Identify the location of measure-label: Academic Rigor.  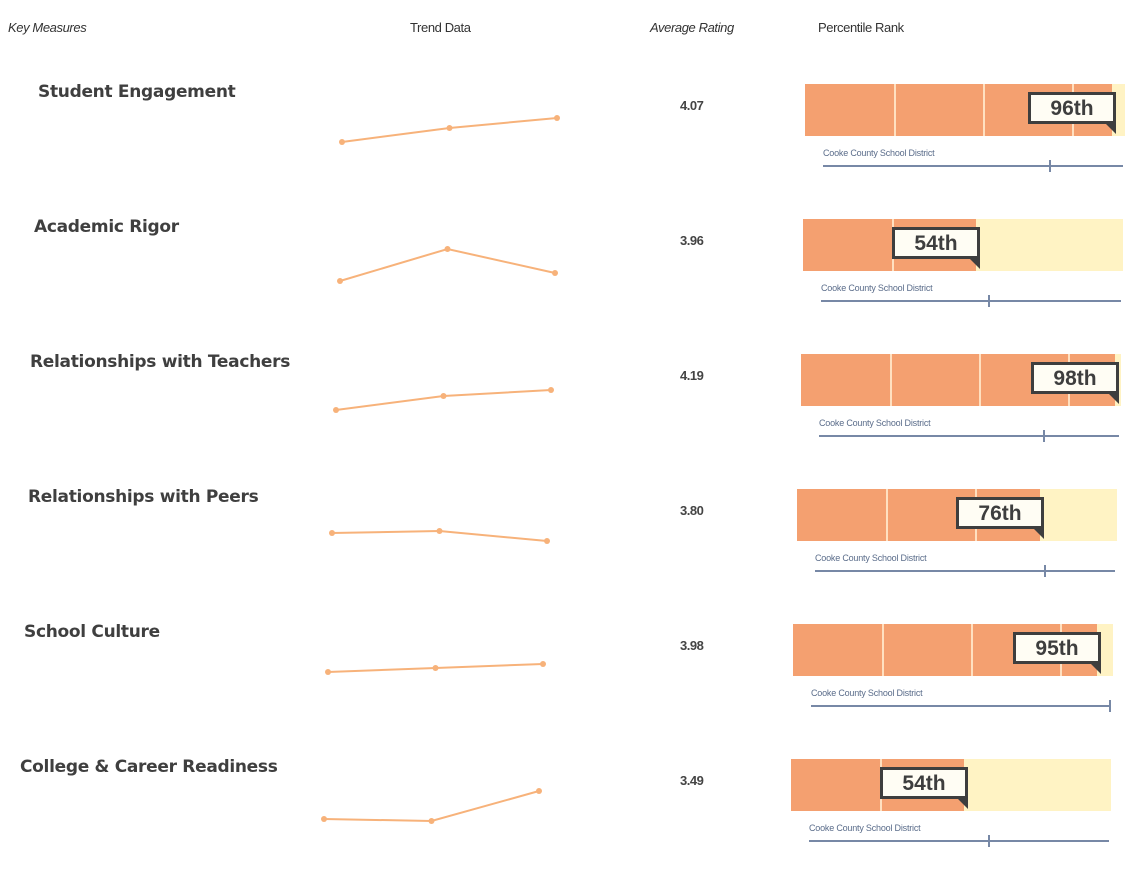
(106, 227).